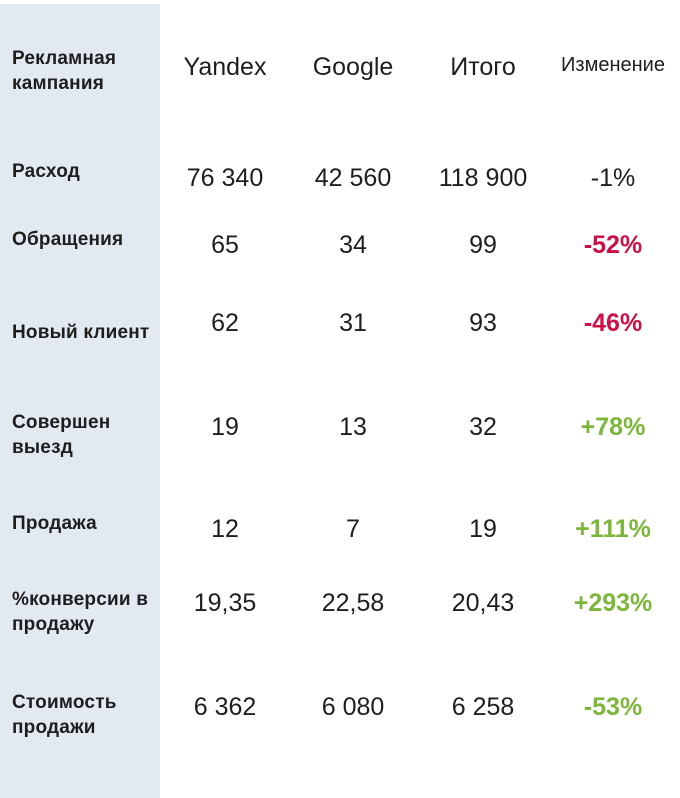 The height and width of the screenshot is (798, 680). I want to click on cell-change: +111%, so click(613, 528).